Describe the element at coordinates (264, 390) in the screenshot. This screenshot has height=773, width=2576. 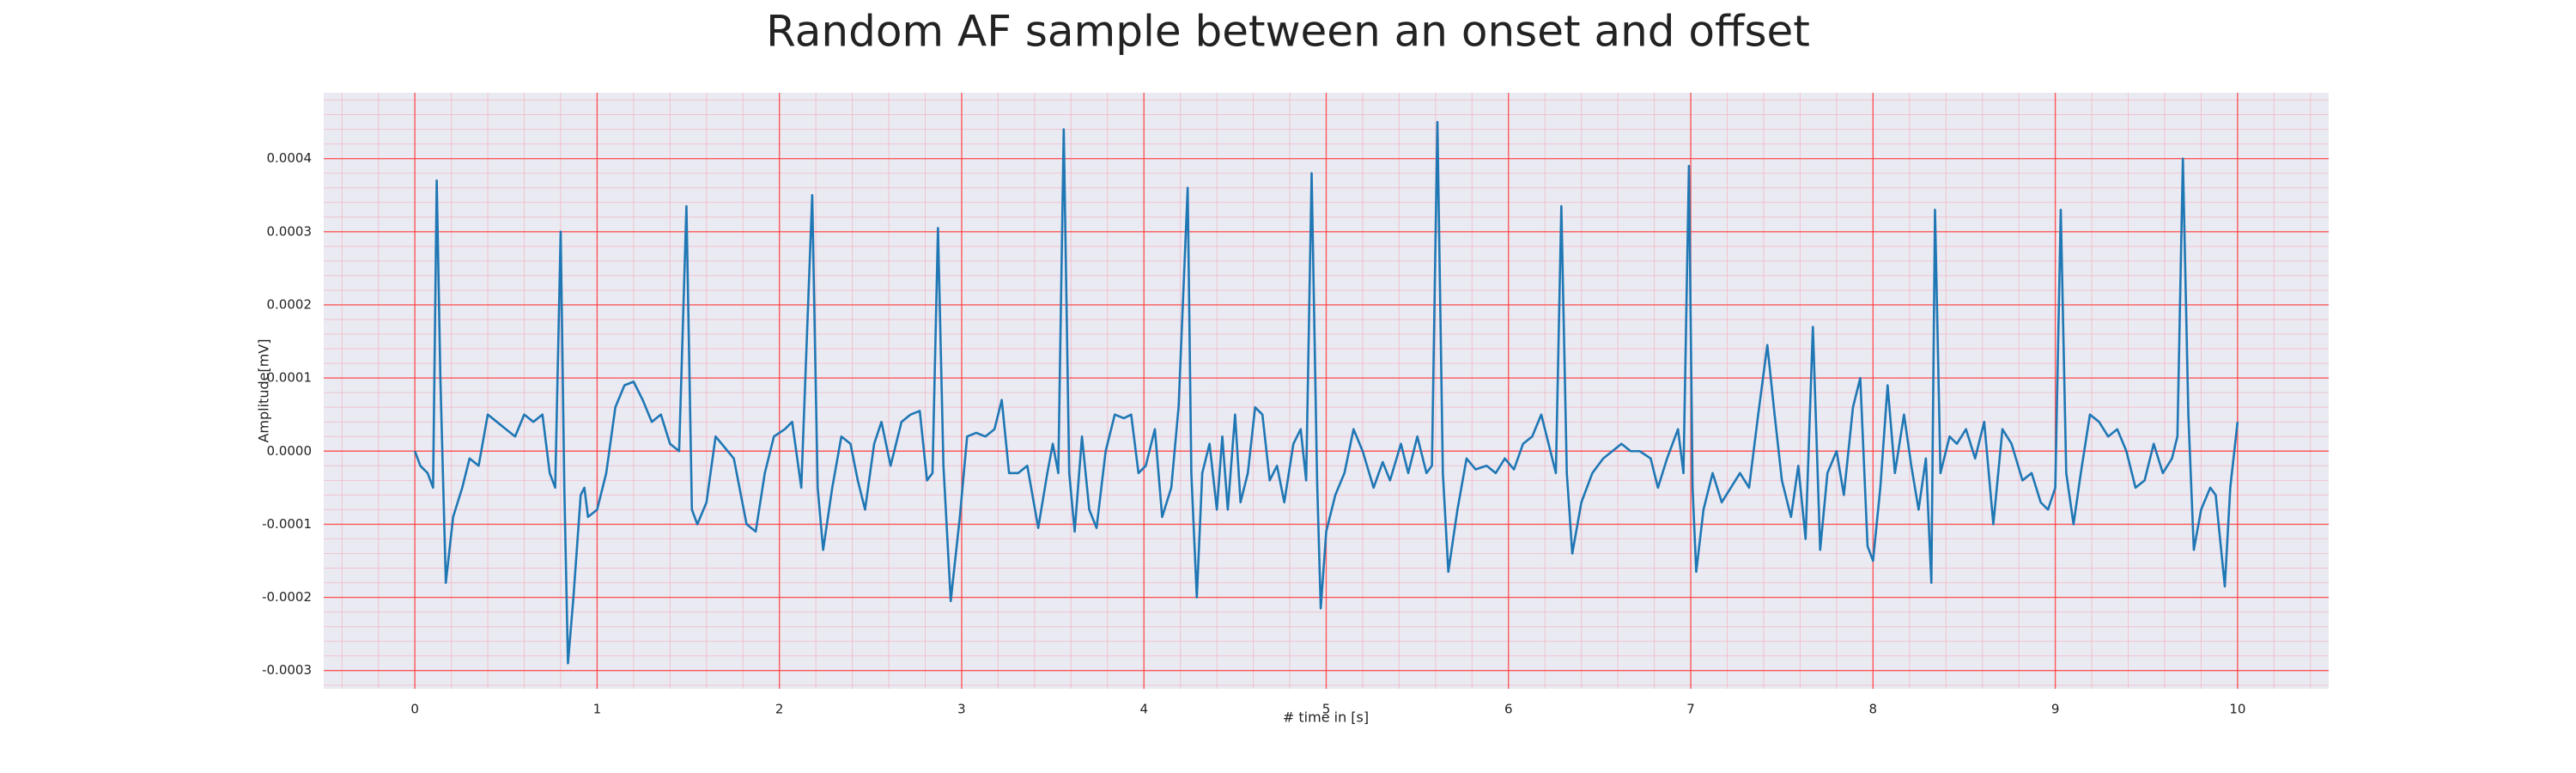
I see `y-axis-label: Amplitude[mV]` at that location.